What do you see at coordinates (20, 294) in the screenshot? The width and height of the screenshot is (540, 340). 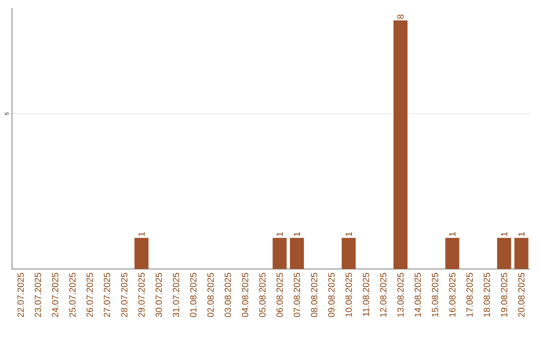 I see `x-tick-label: 22.07.2025` at bounding box center [20, 294].